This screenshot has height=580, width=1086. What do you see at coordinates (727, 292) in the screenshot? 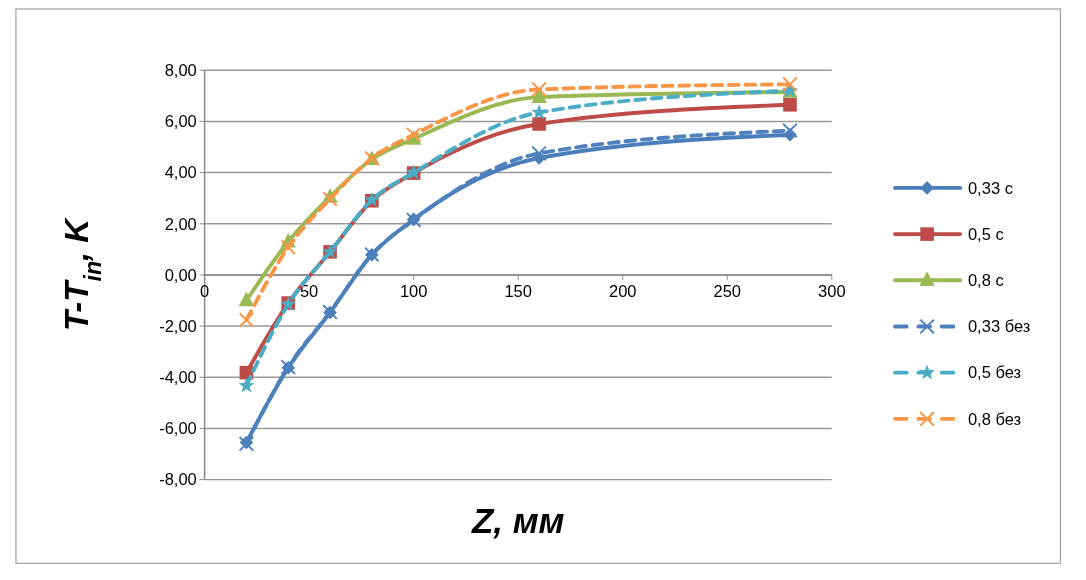
I see `x-tick-label: 250` at bounding box center [727, 292].